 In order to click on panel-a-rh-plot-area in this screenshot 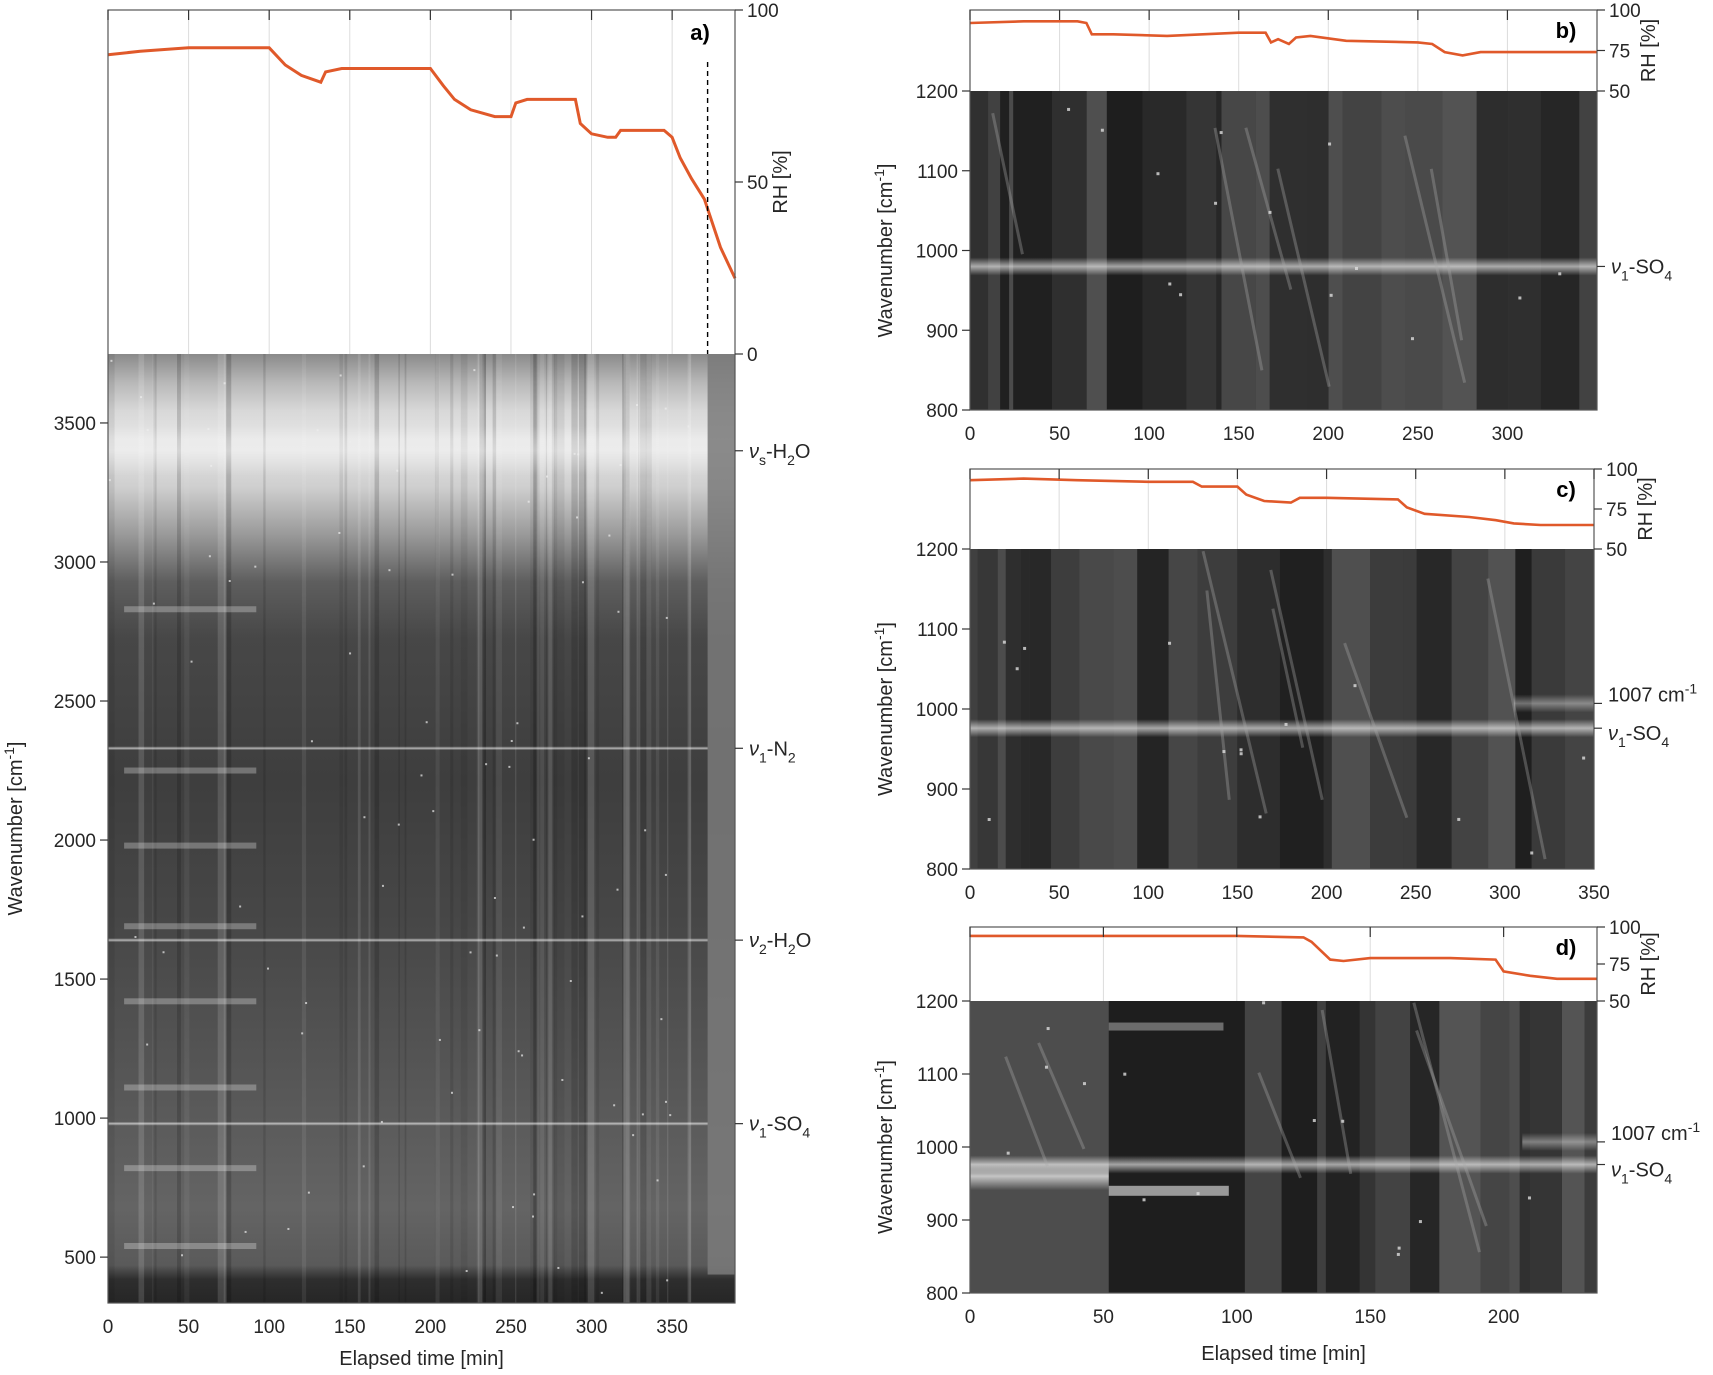, I will do `click(421, 182)`.